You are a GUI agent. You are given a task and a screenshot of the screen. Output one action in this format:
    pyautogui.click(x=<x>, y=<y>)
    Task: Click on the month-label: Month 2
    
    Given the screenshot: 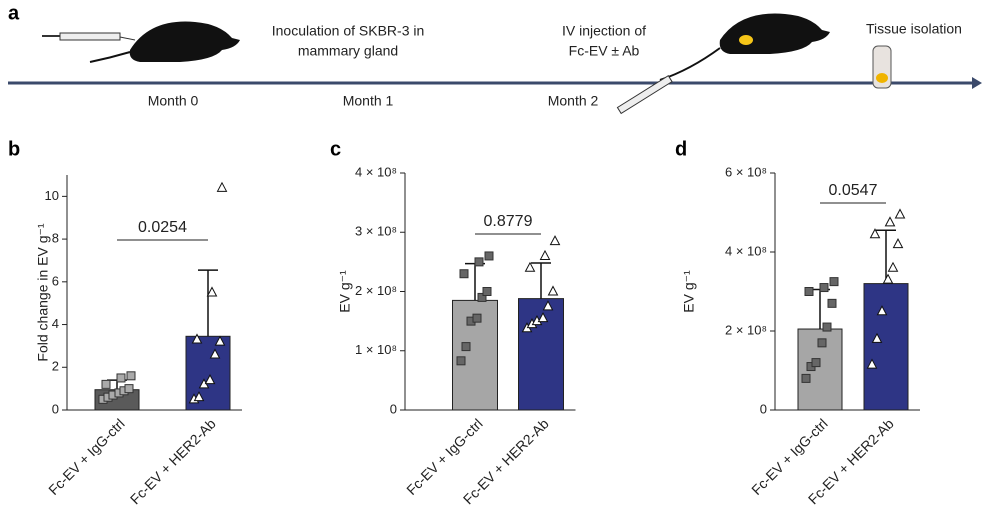 What is the action you would take?
    pyautogui.click(x=573, y=101)
    